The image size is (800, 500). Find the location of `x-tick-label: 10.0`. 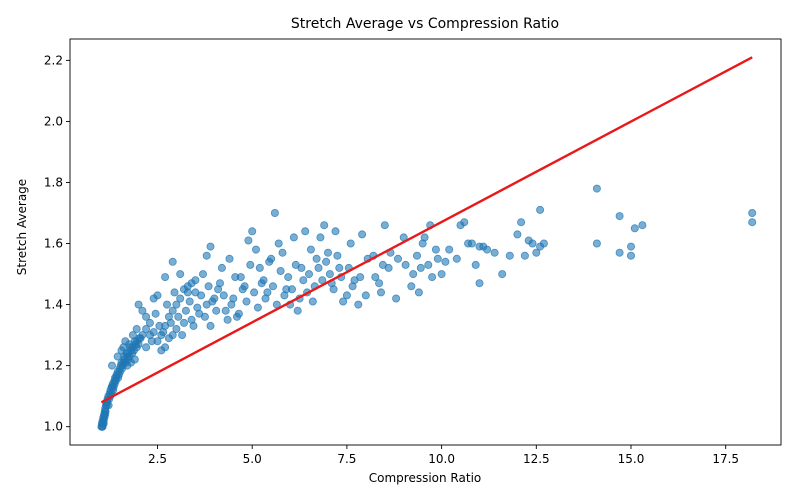

x-tick-label: 10.0 is located at coordinates (441, 459).